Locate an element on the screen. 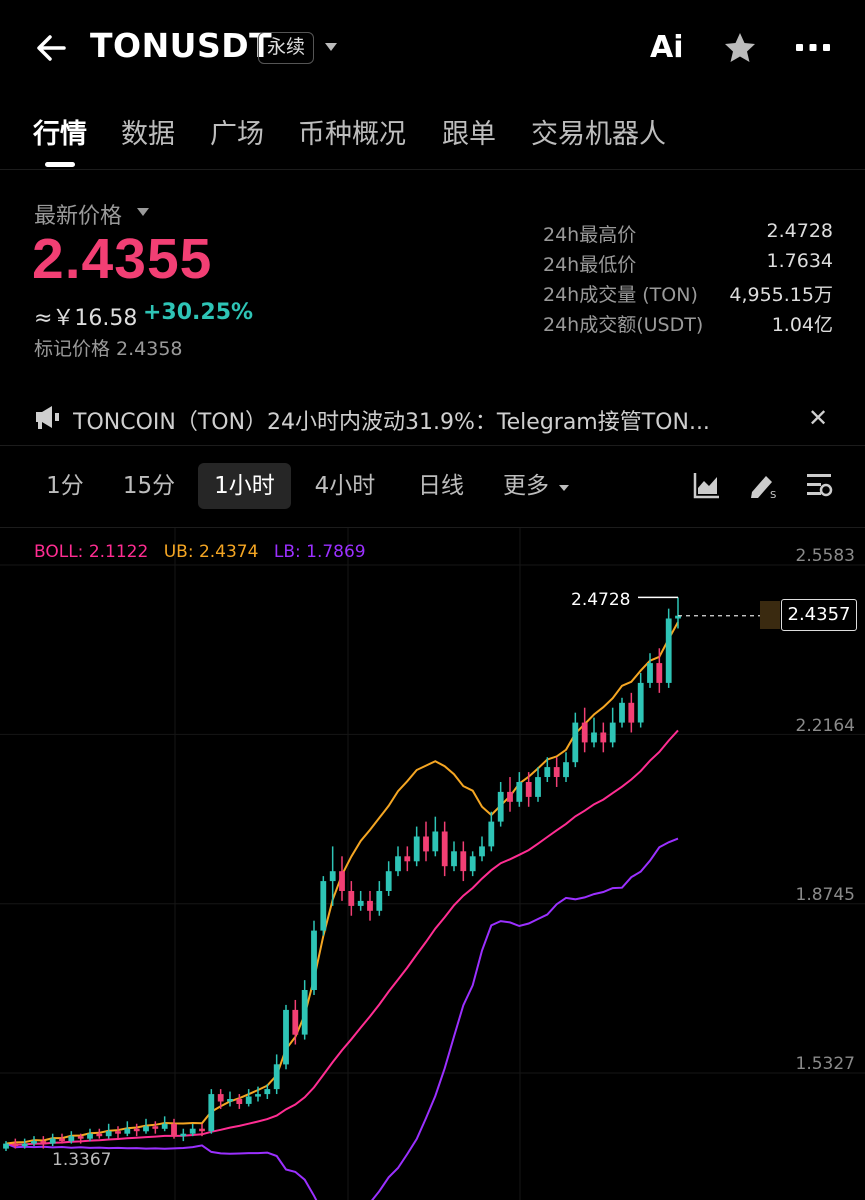 The image size is (865, 1200). drawing-tools-icon: S is located at coordinates (763, 485).